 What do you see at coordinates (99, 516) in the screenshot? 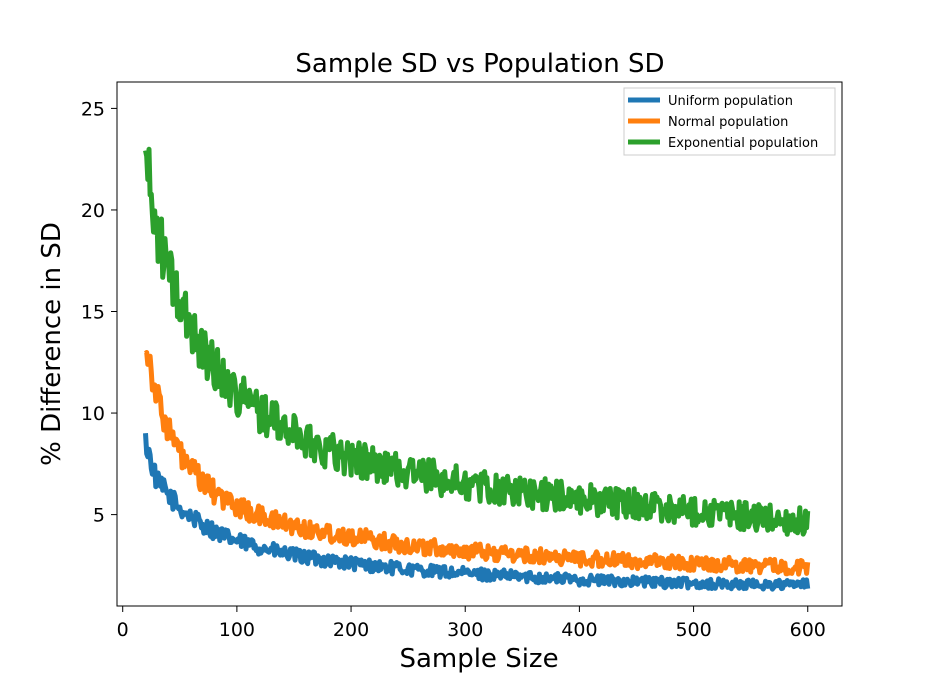
I see `y-tick-label: 5` at bounding box center [99, 516].